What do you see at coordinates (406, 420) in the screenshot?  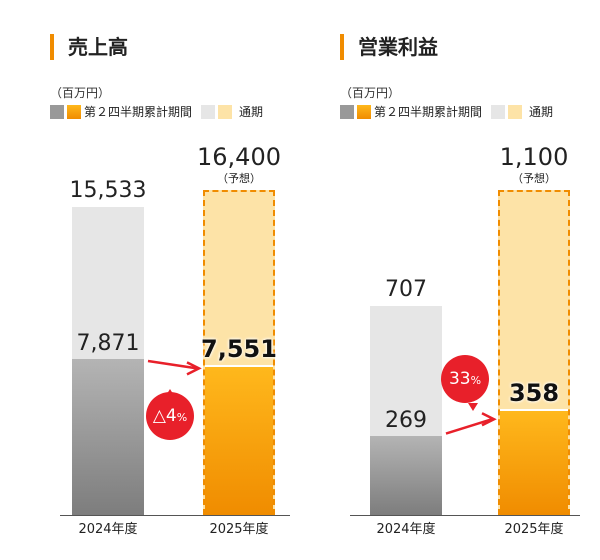 I see `label-2024-h1: 269` at bounding box center [406, 420].